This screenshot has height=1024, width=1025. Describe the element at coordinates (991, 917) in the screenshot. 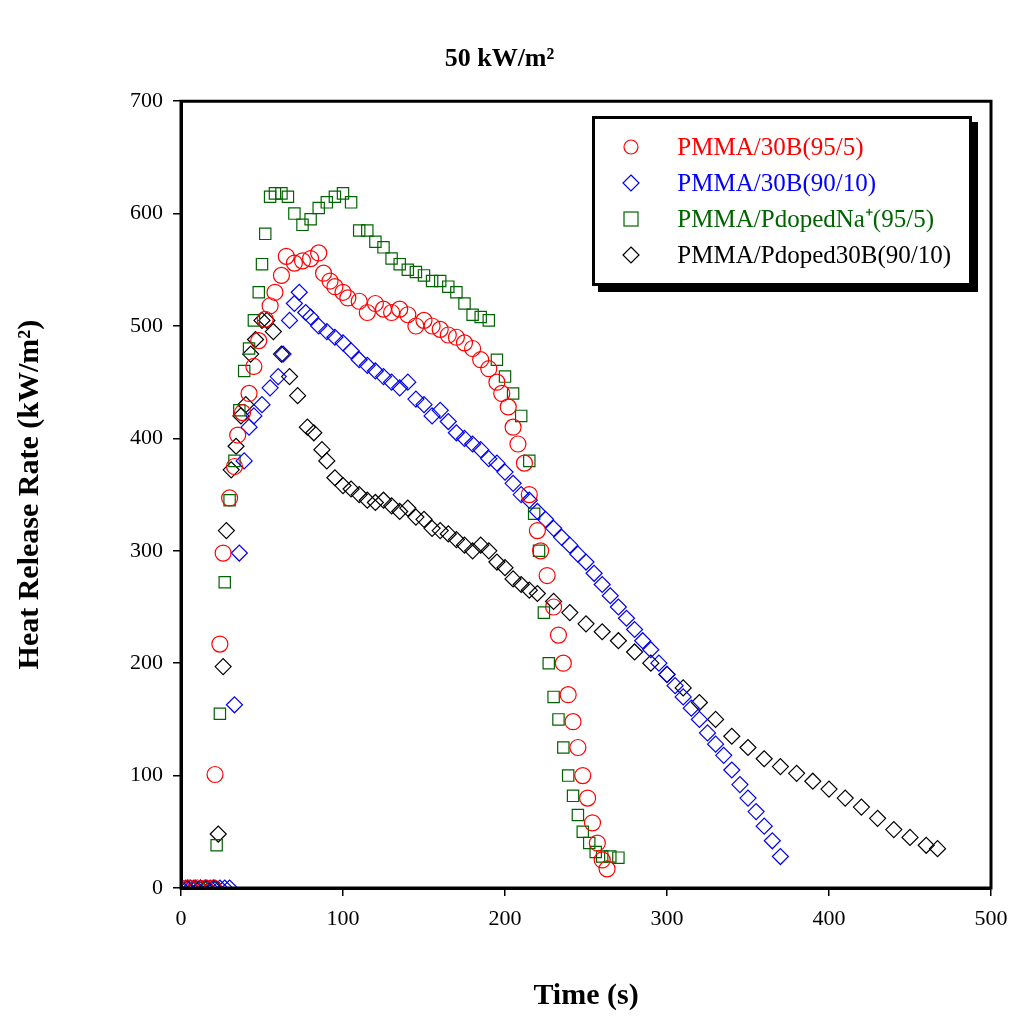

I see `x-tick-label: 500` at that location.